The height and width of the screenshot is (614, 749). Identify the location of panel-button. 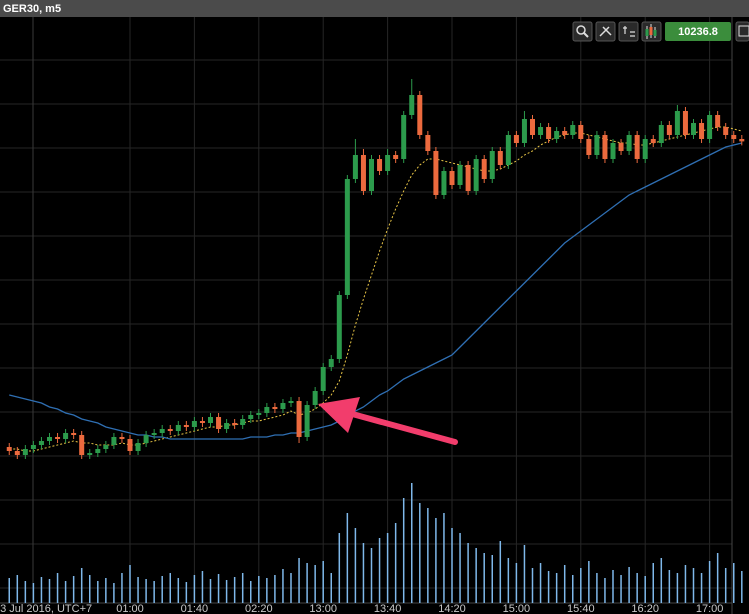
(742, 31).